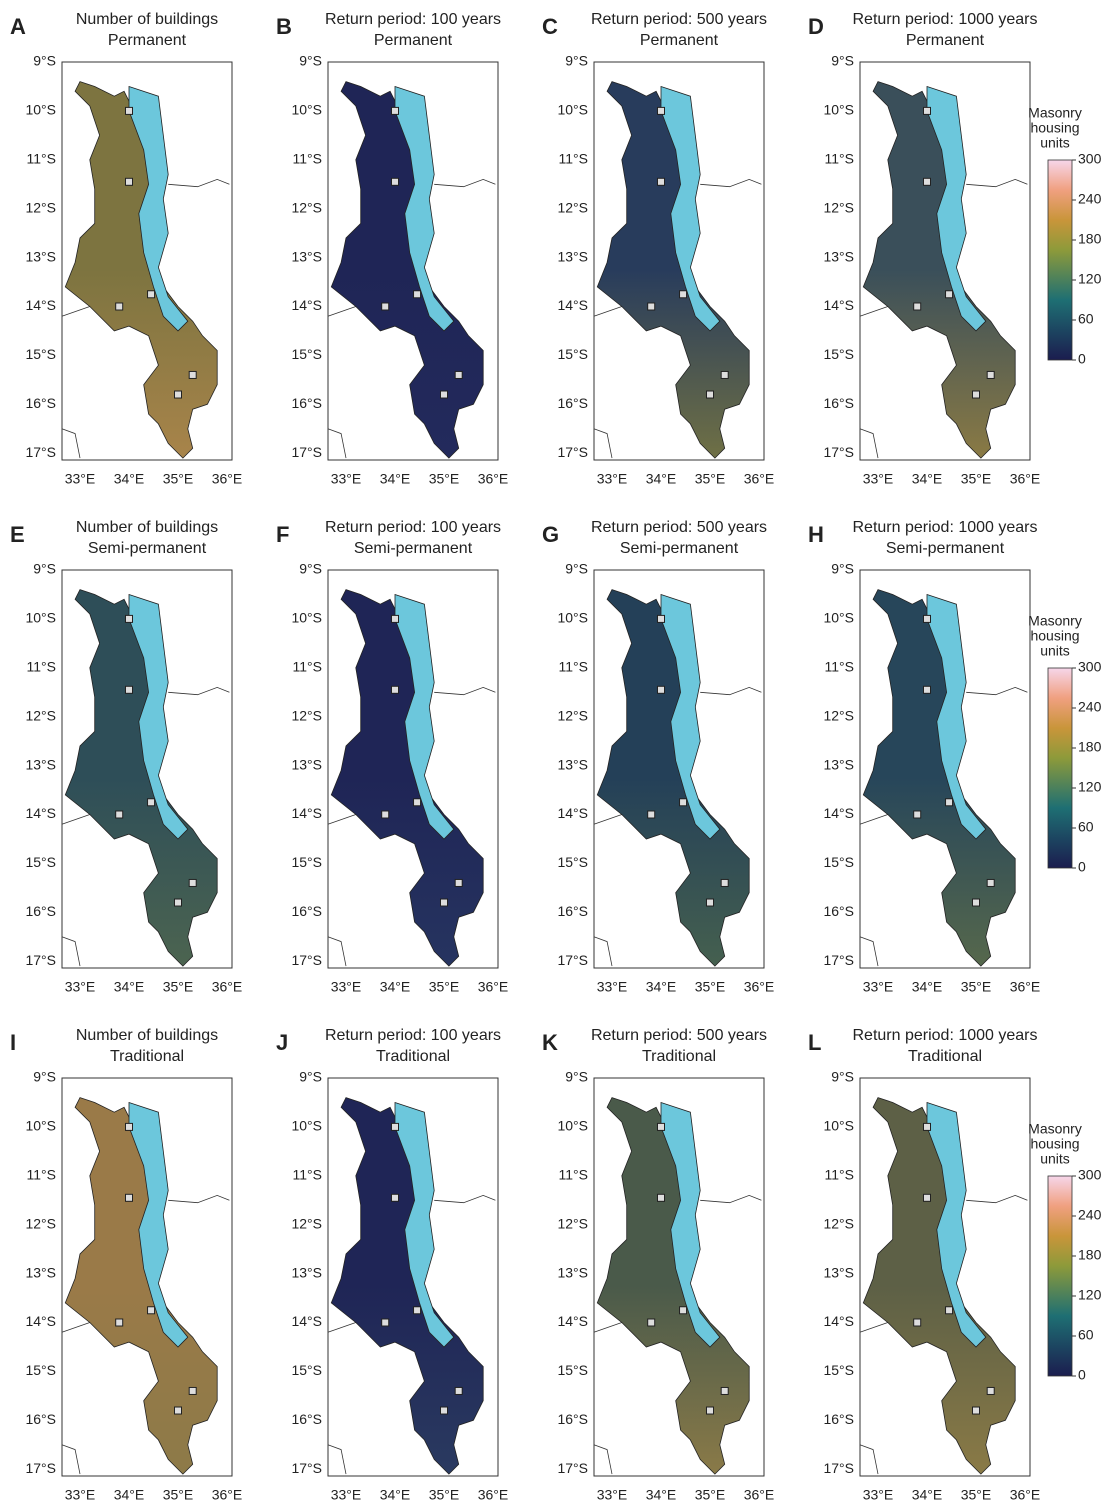 The image size is (1103, 1507). Describe the element at coordinates (395, 1494) in the screenshot. I see `x-tick-label: 34°E` at that location.